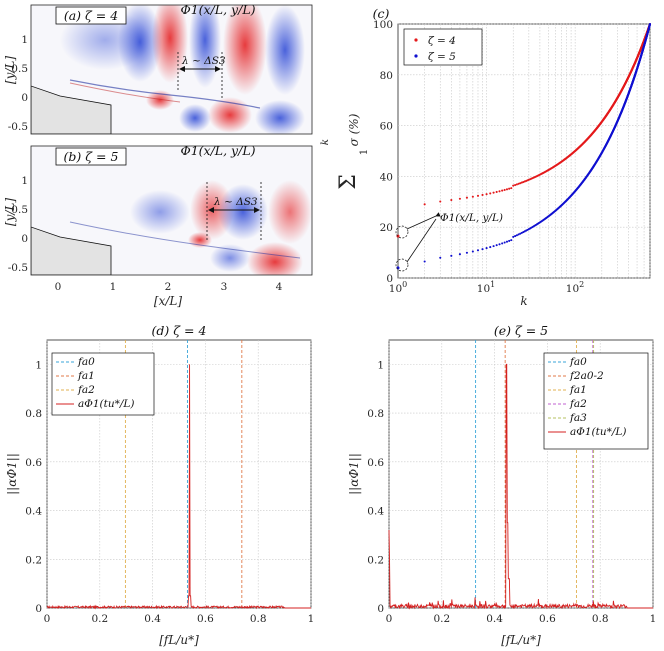 The height and width of the screenshot is (651, 664). What do you see at coordinates (235, 202) in the screenshot?
I see `panel-b-annotation: λ ~ ΔS3` at bounding box center [235, 202].